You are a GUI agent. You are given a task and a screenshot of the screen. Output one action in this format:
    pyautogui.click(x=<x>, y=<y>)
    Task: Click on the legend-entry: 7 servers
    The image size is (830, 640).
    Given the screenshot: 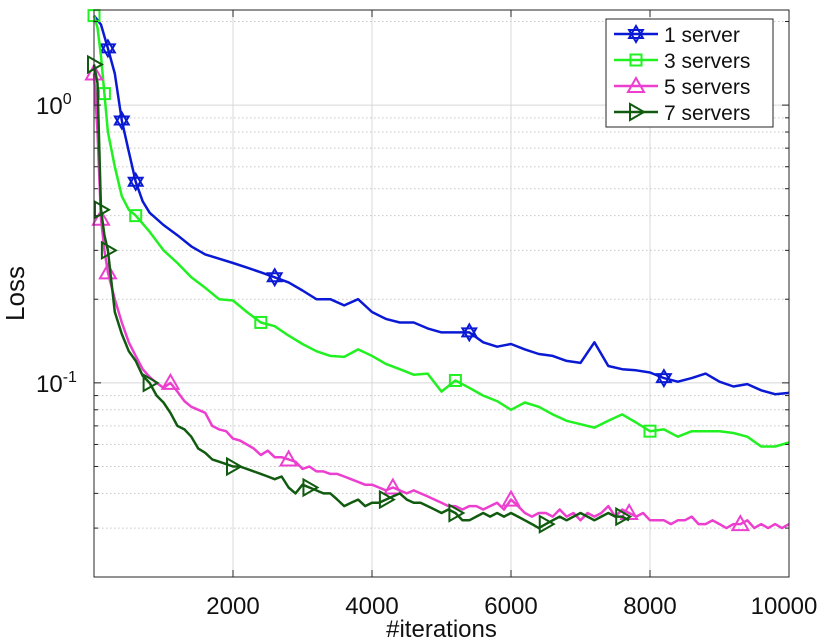 What is the action you would take?
    pyautogui.click(x=682, y=113)
    